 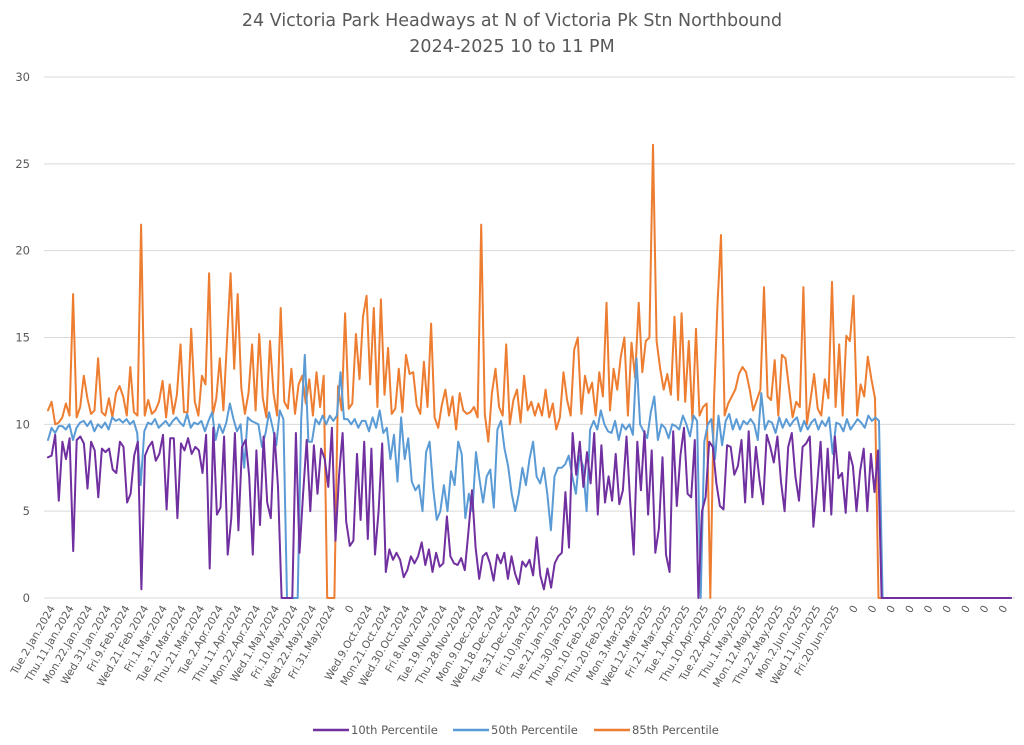 I want to click on legend-item-p10: 10th Percentile, so click(x=375, y=730).